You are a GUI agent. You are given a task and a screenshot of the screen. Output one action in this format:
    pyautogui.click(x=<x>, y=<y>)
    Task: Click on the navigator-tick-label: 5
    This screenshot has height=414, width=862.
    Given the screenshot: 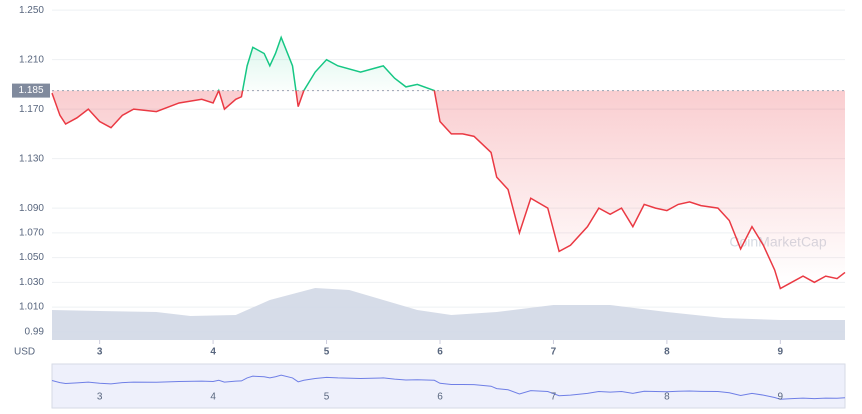 What is the action you would take?
    pyautogui.click(x=327, y=397)
    